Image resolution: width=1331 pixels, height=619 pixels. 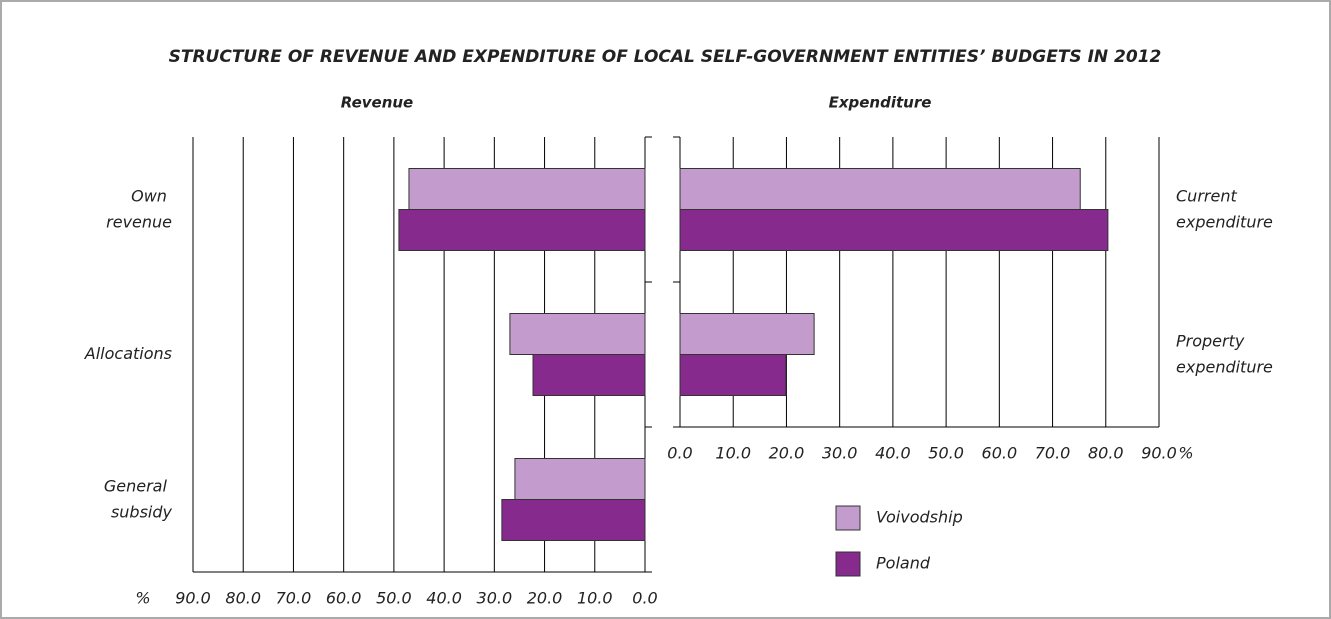 What do you see at coordinates (880, 103) in the screenshot?
I see `panel-title: Expenditure` at bounding box center [880, 103].